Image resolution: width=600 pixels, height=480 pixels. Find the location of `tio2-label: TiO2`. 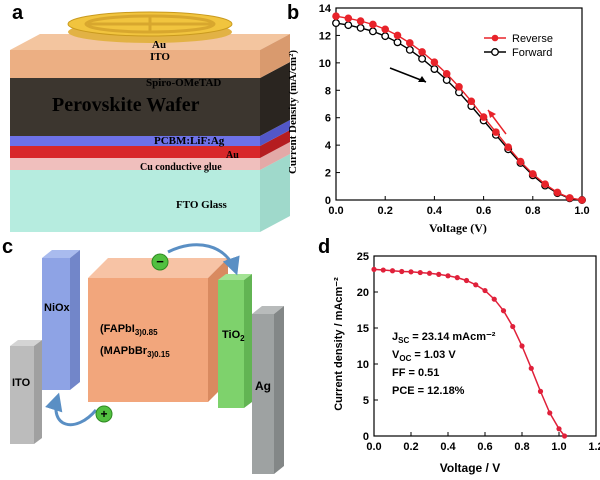

tio2-label: TiO2 is located at coordinates (233, 336).